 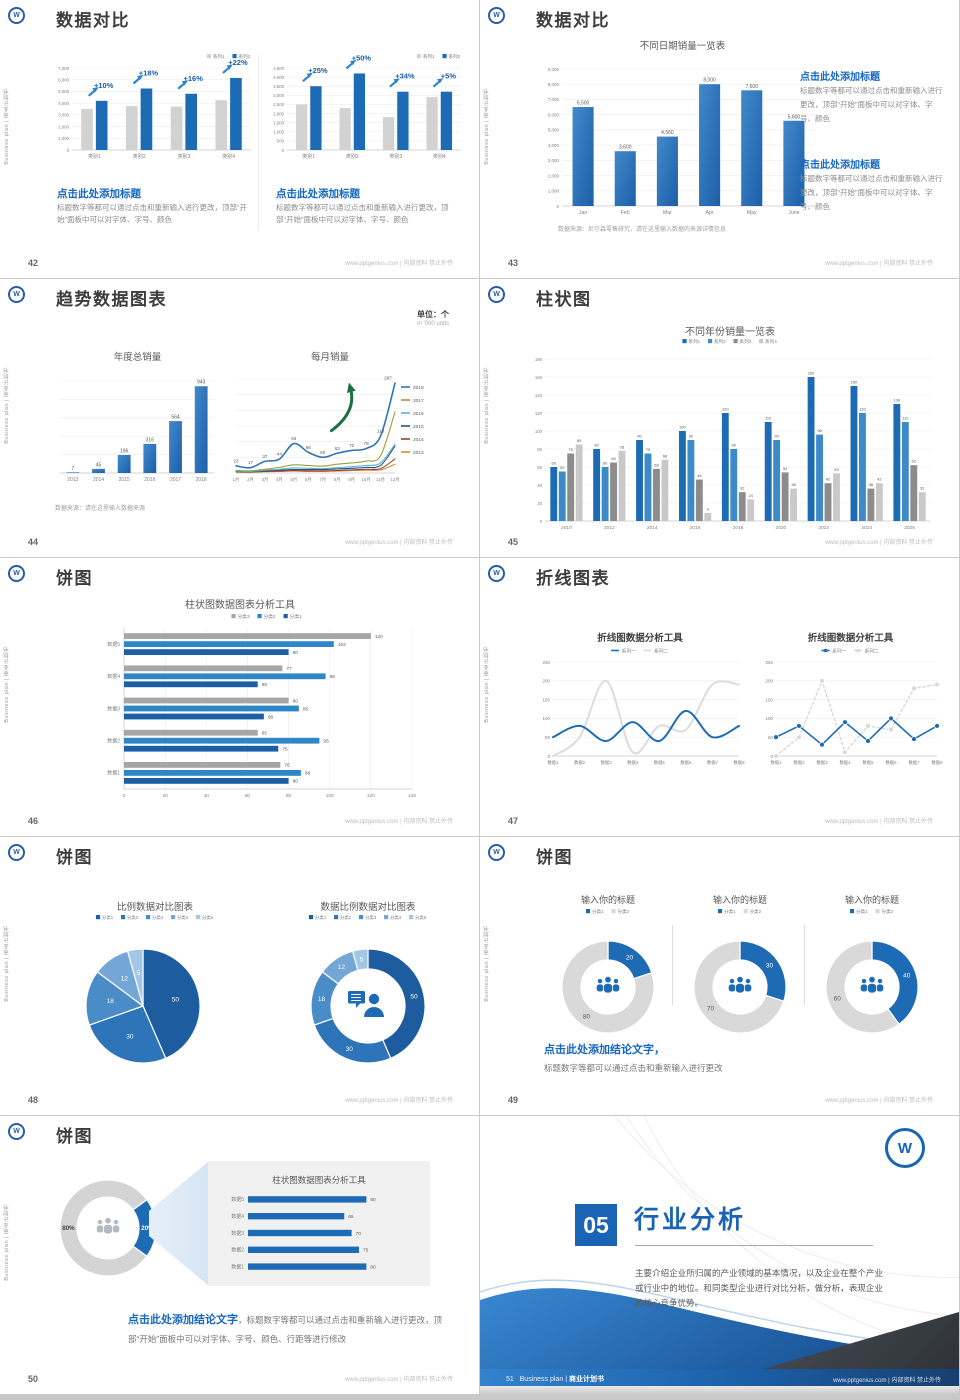 I want to click on svg-text: 1,000, so click(x=63, y=138).